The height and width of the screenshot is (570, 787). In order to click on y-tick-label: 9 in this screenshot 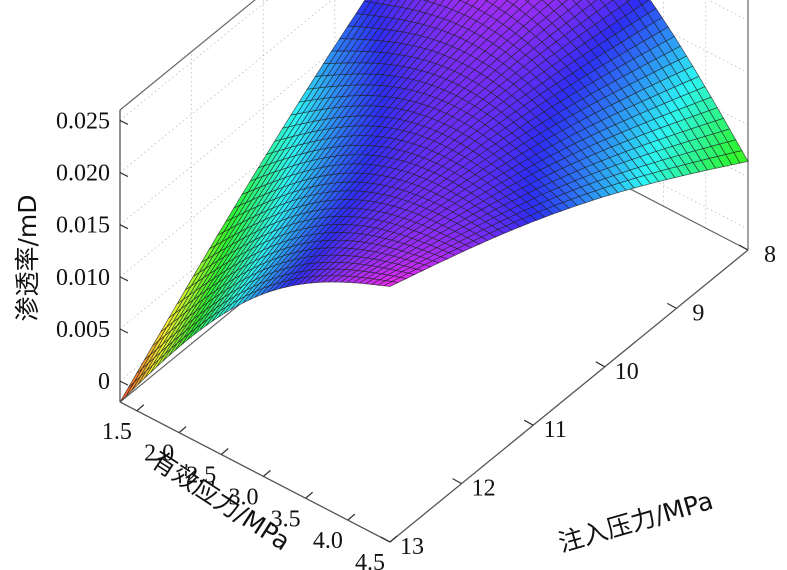, I will do `click(698, 313)`.